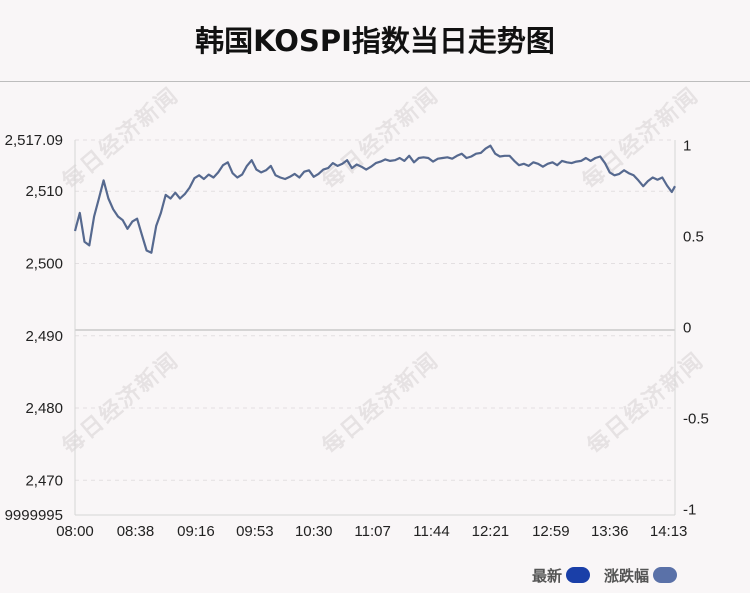  I want to click on y-right-tick-label: 0, so click(687, 328).